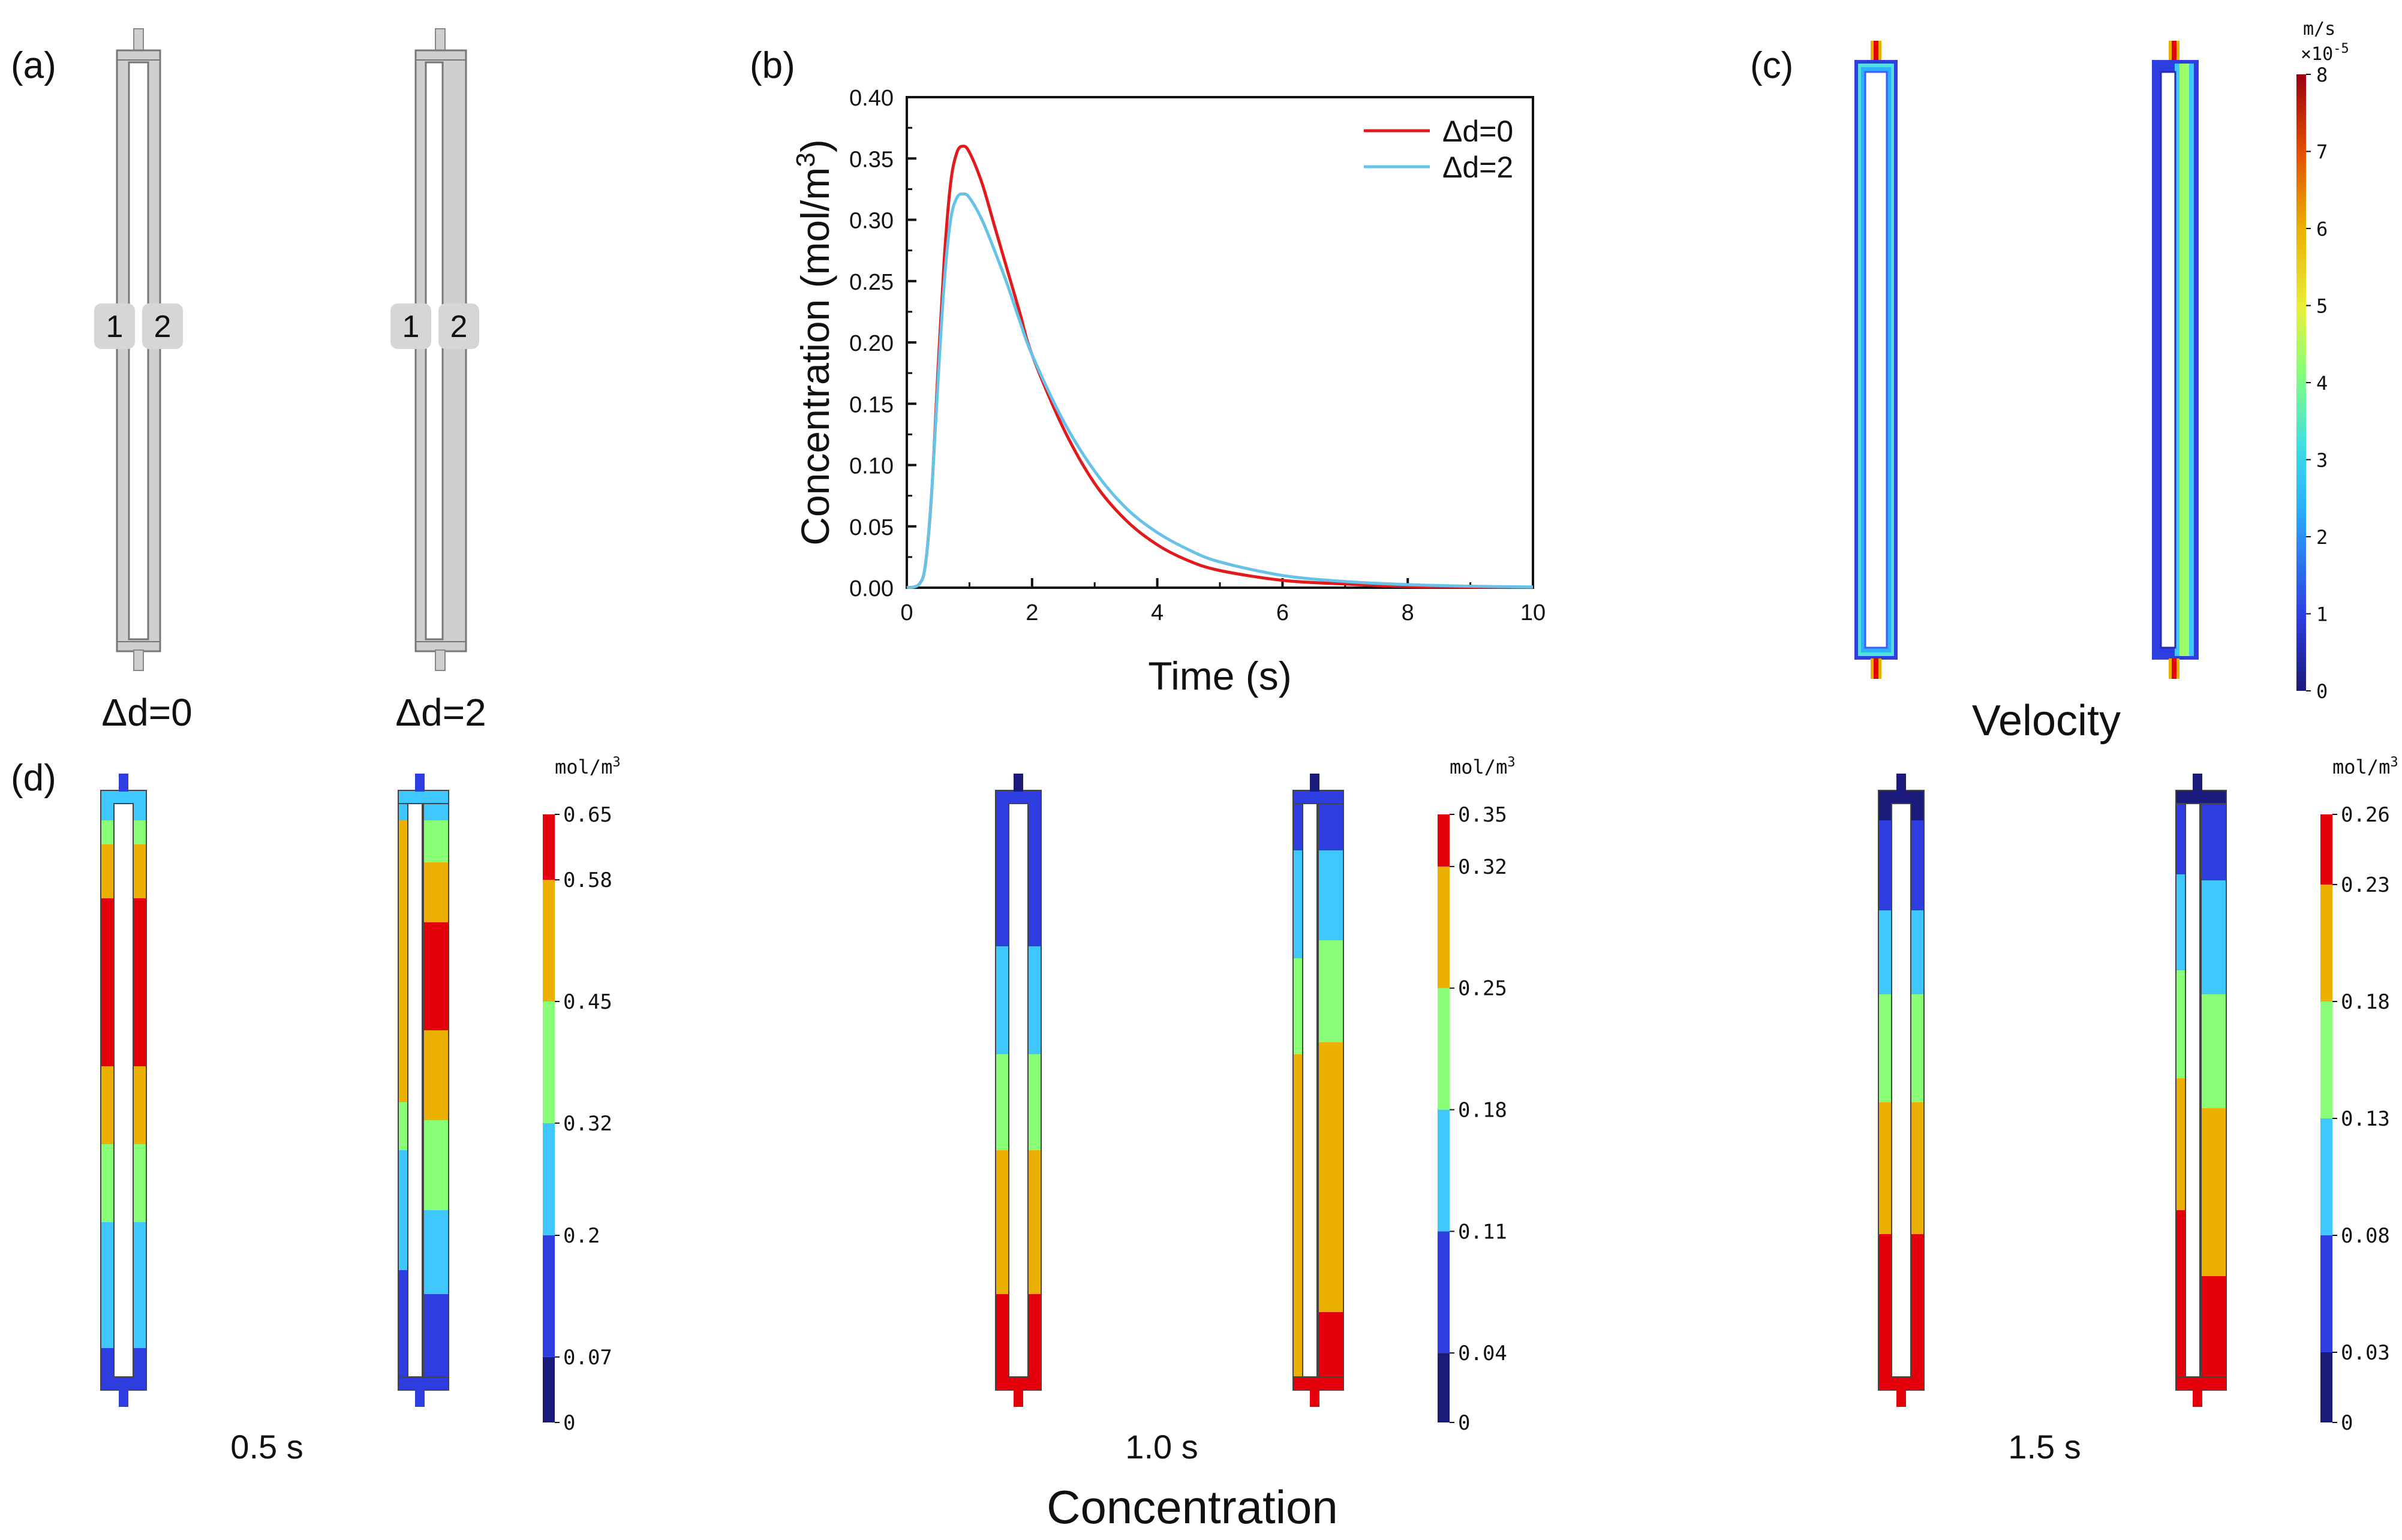 This screenshot has height=1540, width=2402. What do you see at coordinates (1876, 360) in the screenshot?
I see `velocity-field-d0` at bounding box center [1876, 360].